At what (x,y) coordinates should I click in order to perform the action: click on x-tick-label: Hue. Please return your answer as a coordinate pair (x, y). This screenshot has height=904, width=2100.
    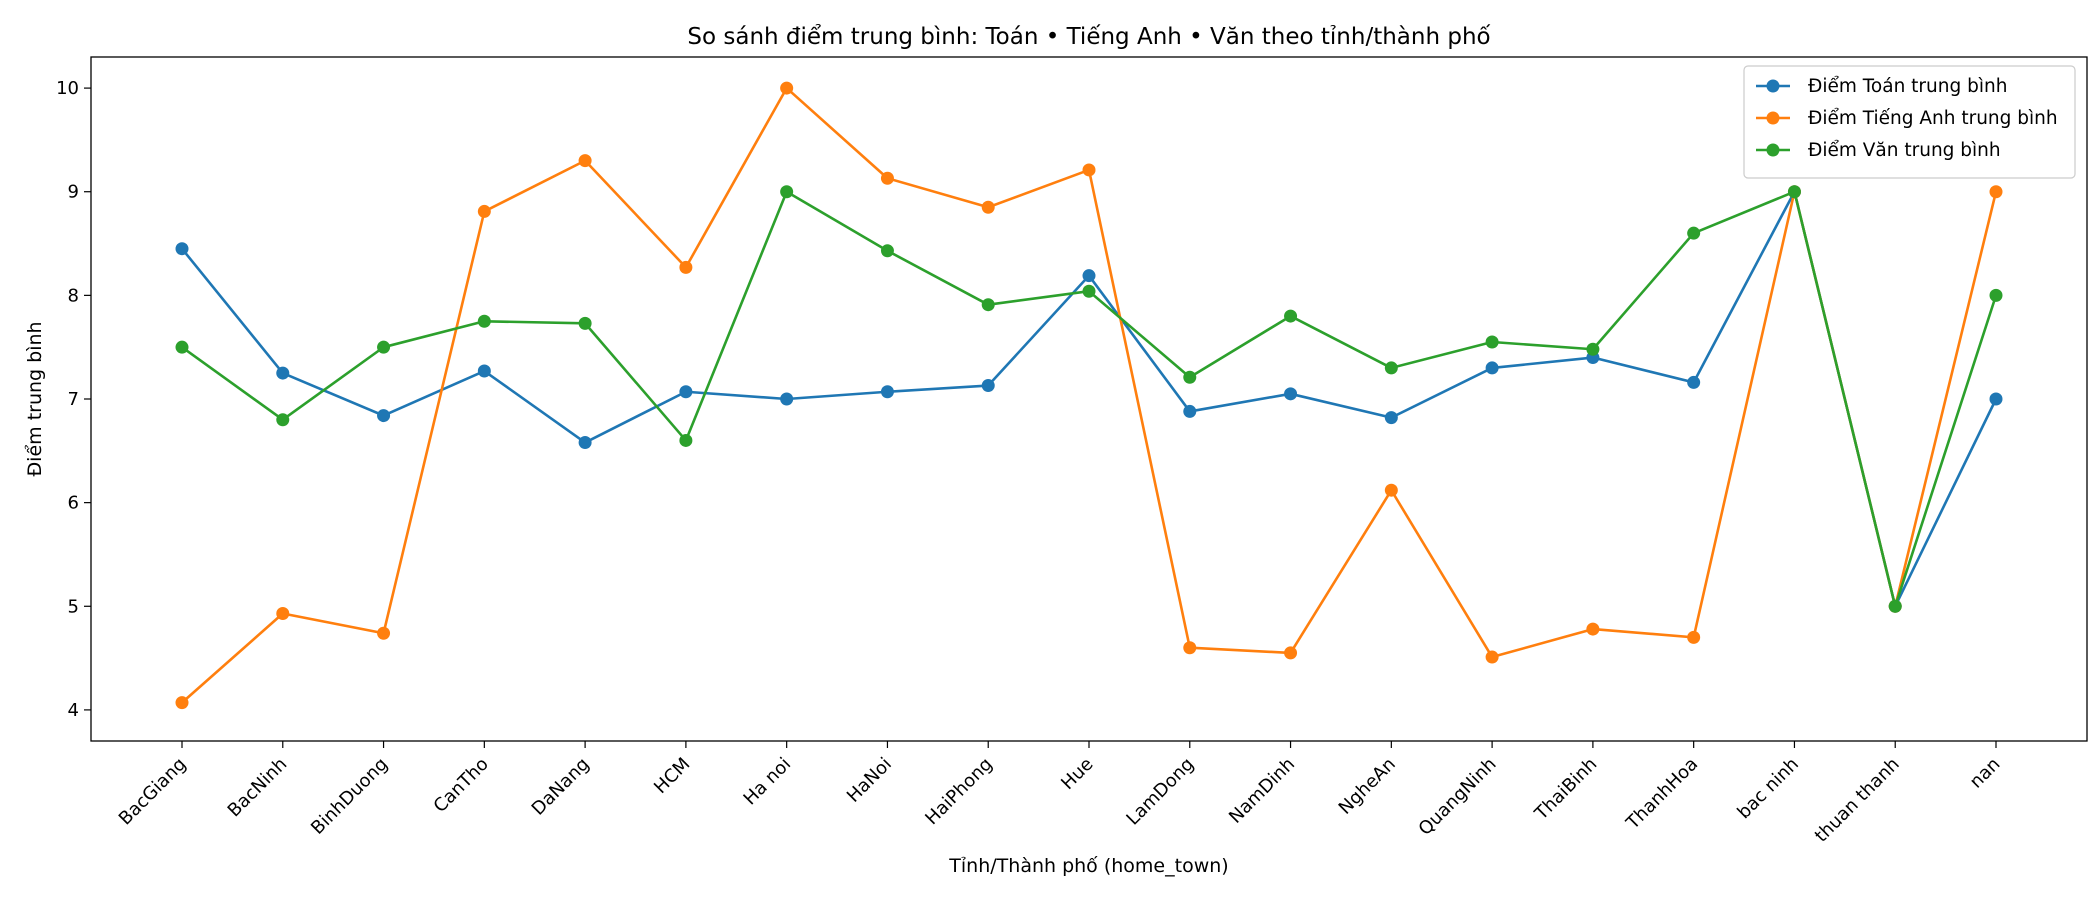
    Looking at the image, I should click on (1077, 774).